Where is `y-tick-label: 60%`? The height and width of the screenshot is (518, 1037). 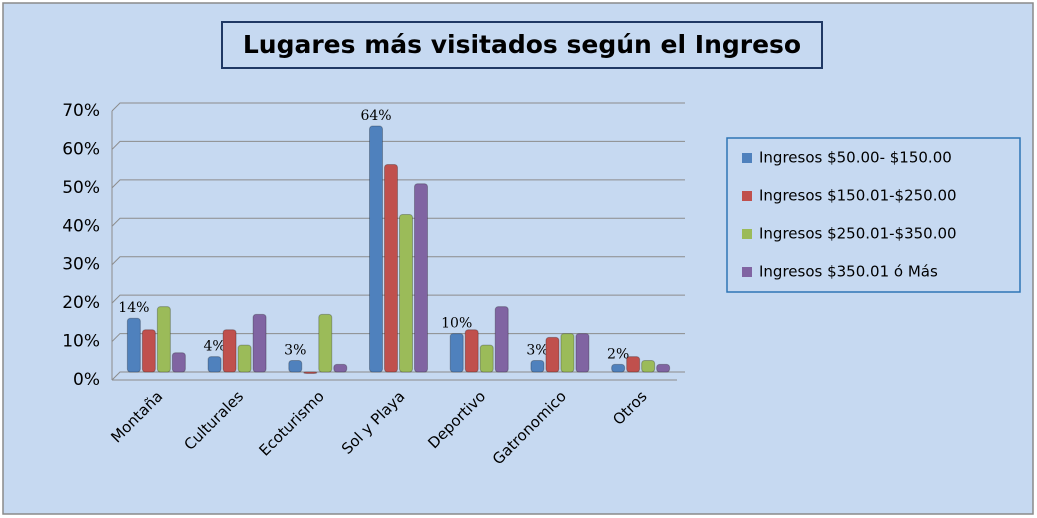
y-tick-label: 60% is located at coordinates (81, 149).